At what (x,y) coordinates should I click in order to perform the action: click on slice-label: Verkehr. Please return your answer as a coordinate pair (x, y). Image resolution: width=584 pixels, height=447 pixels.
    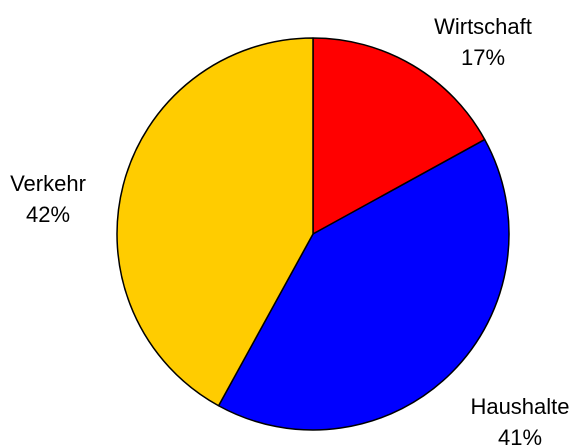
    Looking at the image, I should click on (48, 183).